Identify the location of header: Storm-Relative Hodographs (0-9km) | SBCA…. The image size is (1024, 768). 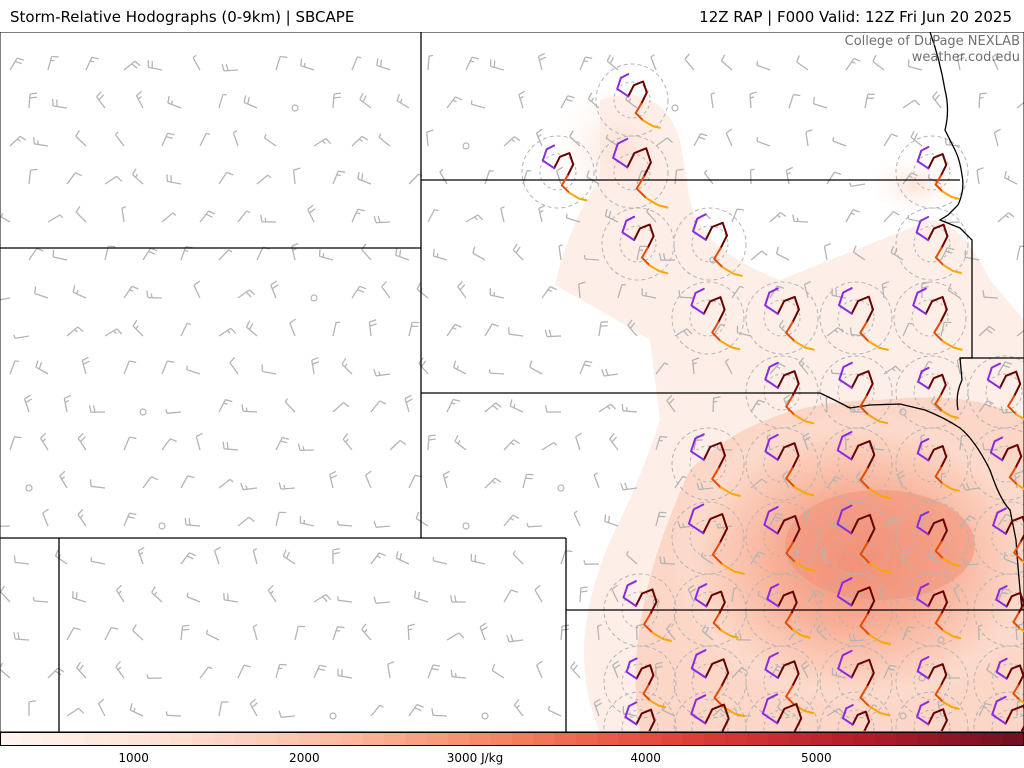
(512, 16).